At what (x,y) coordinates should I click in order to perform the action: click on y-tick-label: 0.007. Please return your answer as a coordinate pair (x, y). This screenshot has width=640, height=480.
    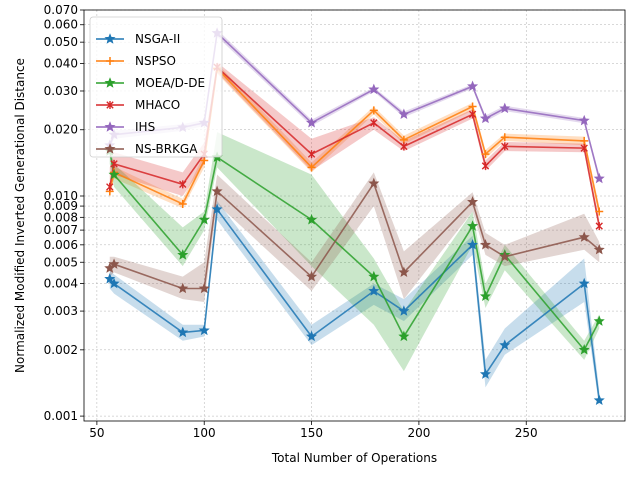
    Looking at the image, I should click on (61, 230).